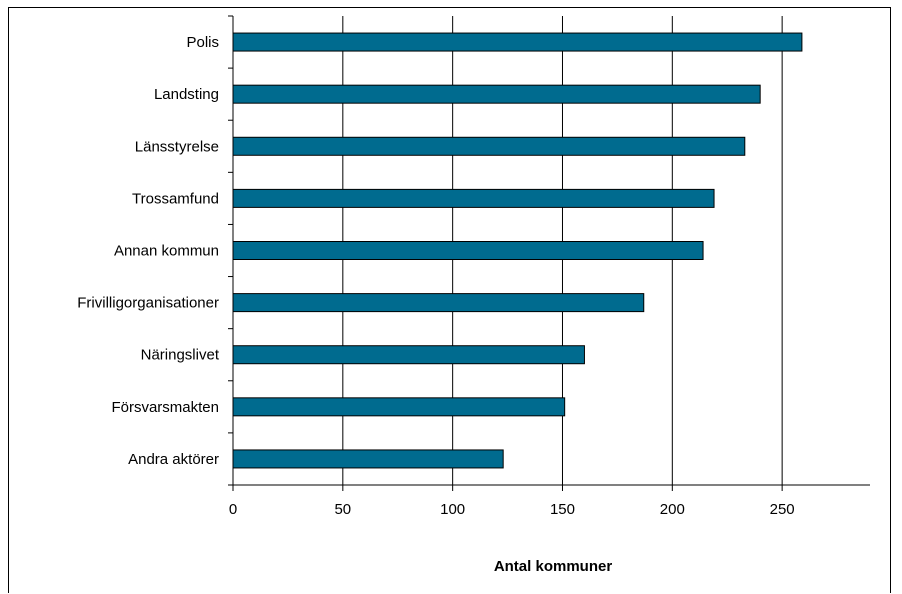 The image size is (902, 594). I want to click on x-axis-title: Antal kommuner, so click(553, 566).